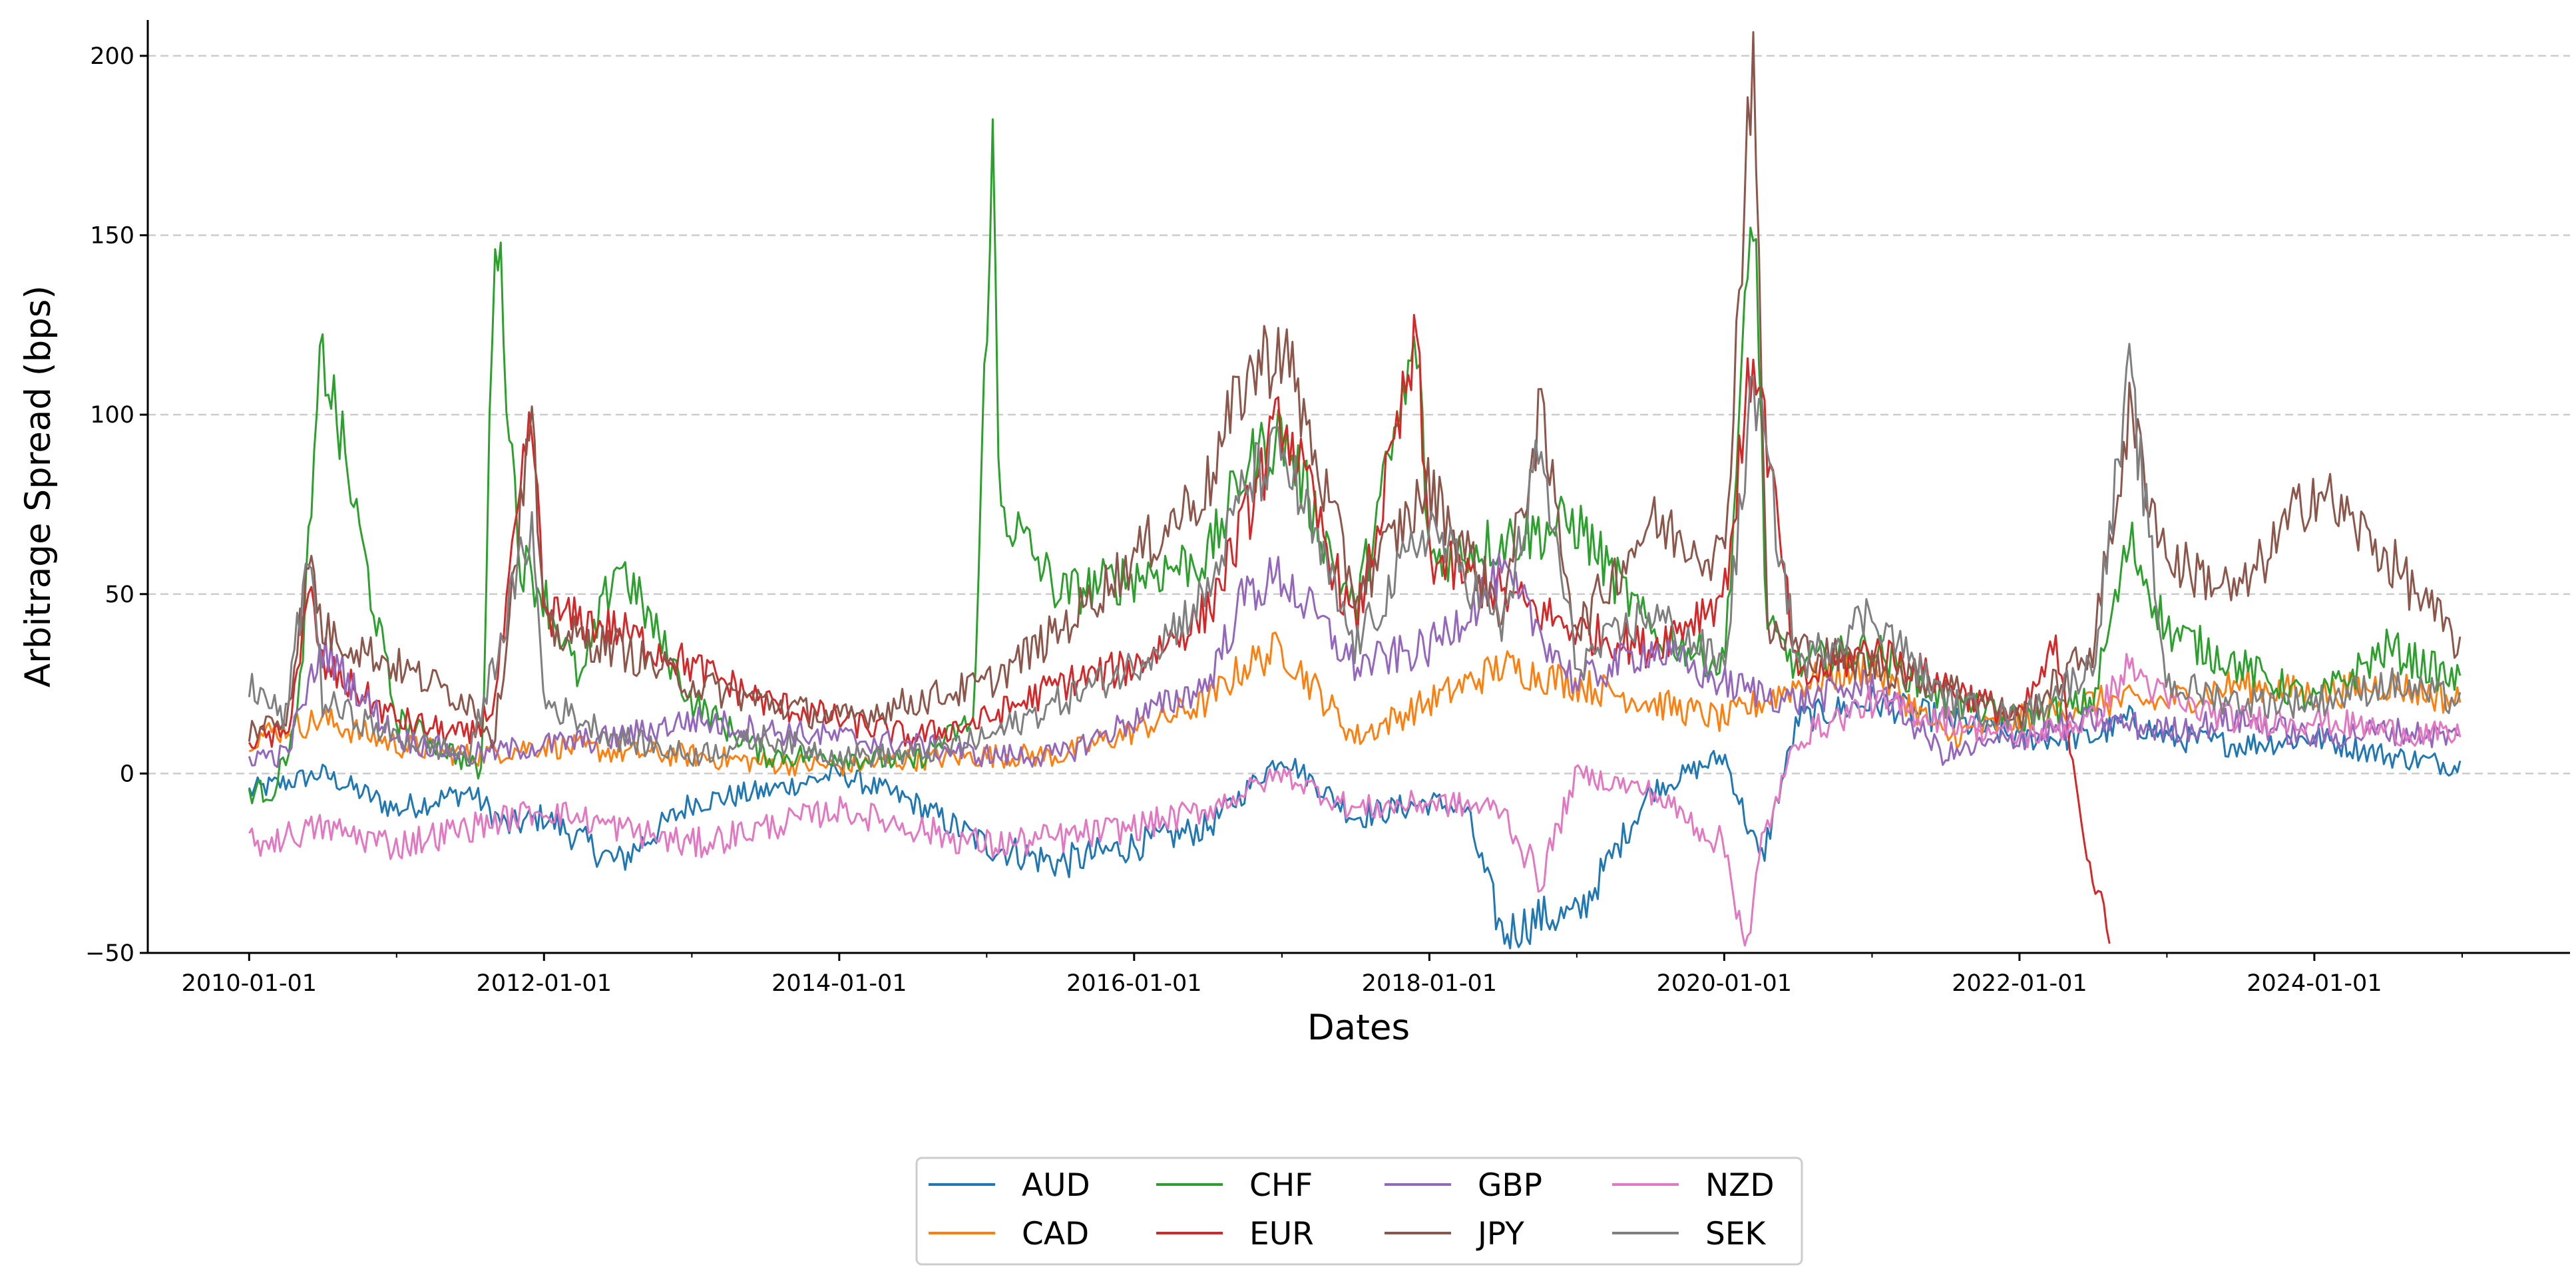 This screenshot has width=2576, height=1277. I want to click on legend: AUD CAD CHF EUR GBP JPY NZD SEK, so click(1359, 1211).